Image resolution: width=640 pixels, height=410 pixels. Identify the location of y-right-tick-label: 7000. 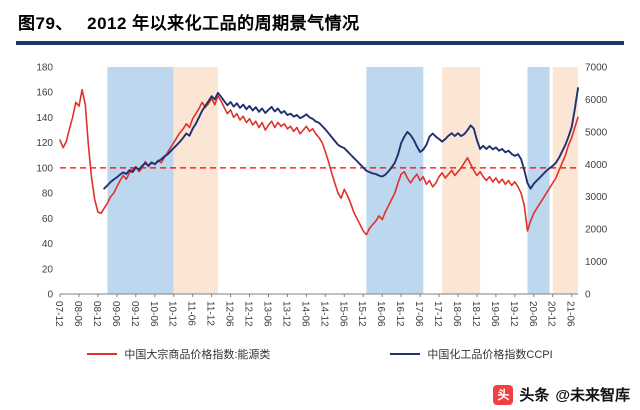
(596, 68).